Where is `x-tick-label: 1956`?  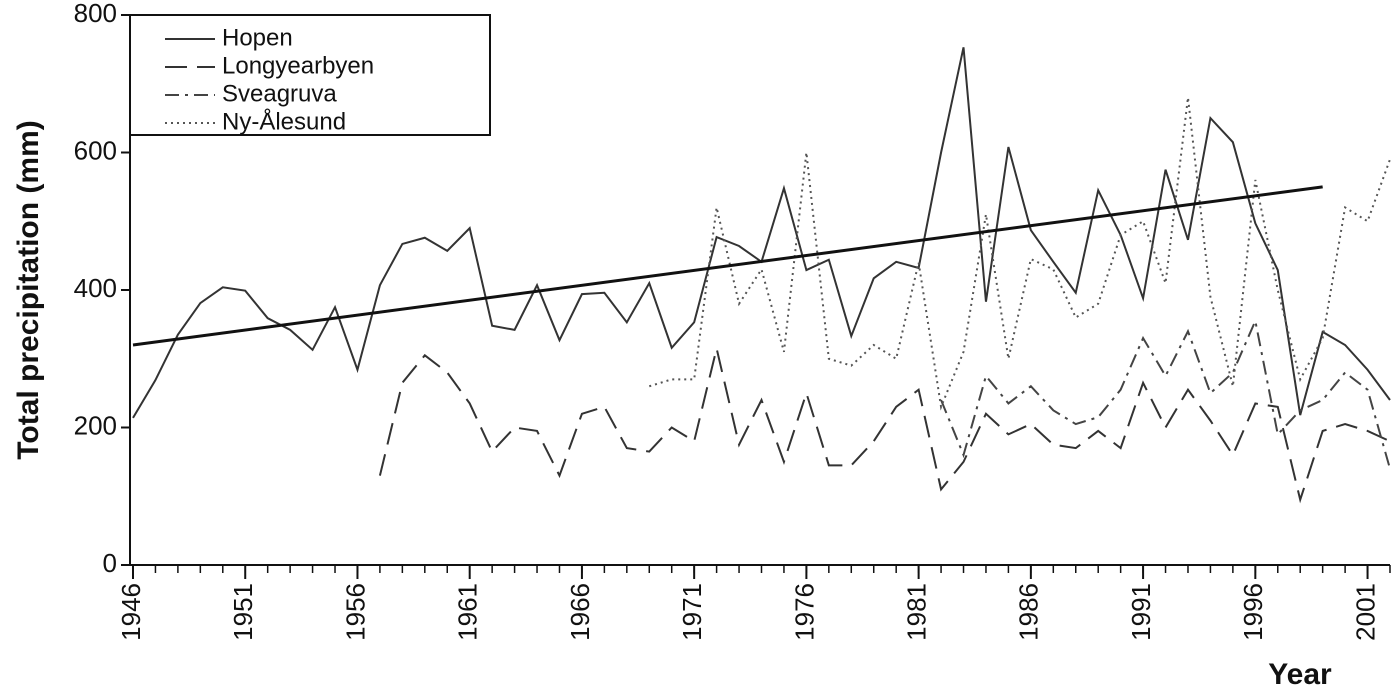
x-tick-label: 1956 is located at coordinates (355, 612).